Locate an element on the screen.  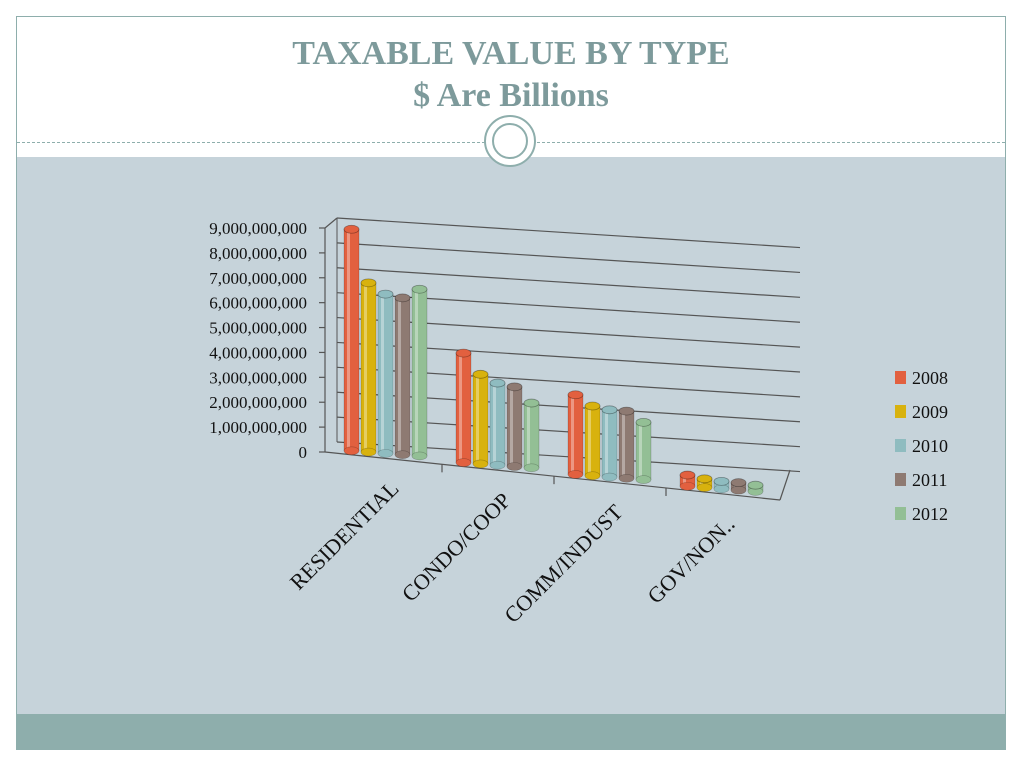
y-tick-label: 0 is located at coordinates (303, 452).